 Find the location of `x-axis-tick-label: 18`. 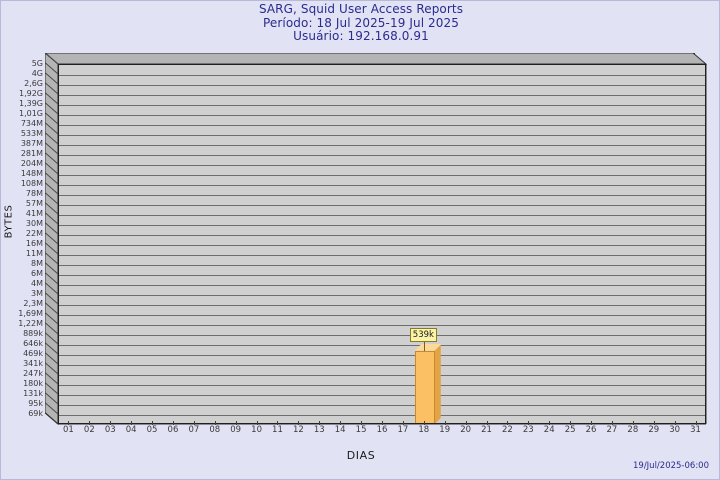

x-axis-tick-label: 18 is located at coordinates (424, 430).